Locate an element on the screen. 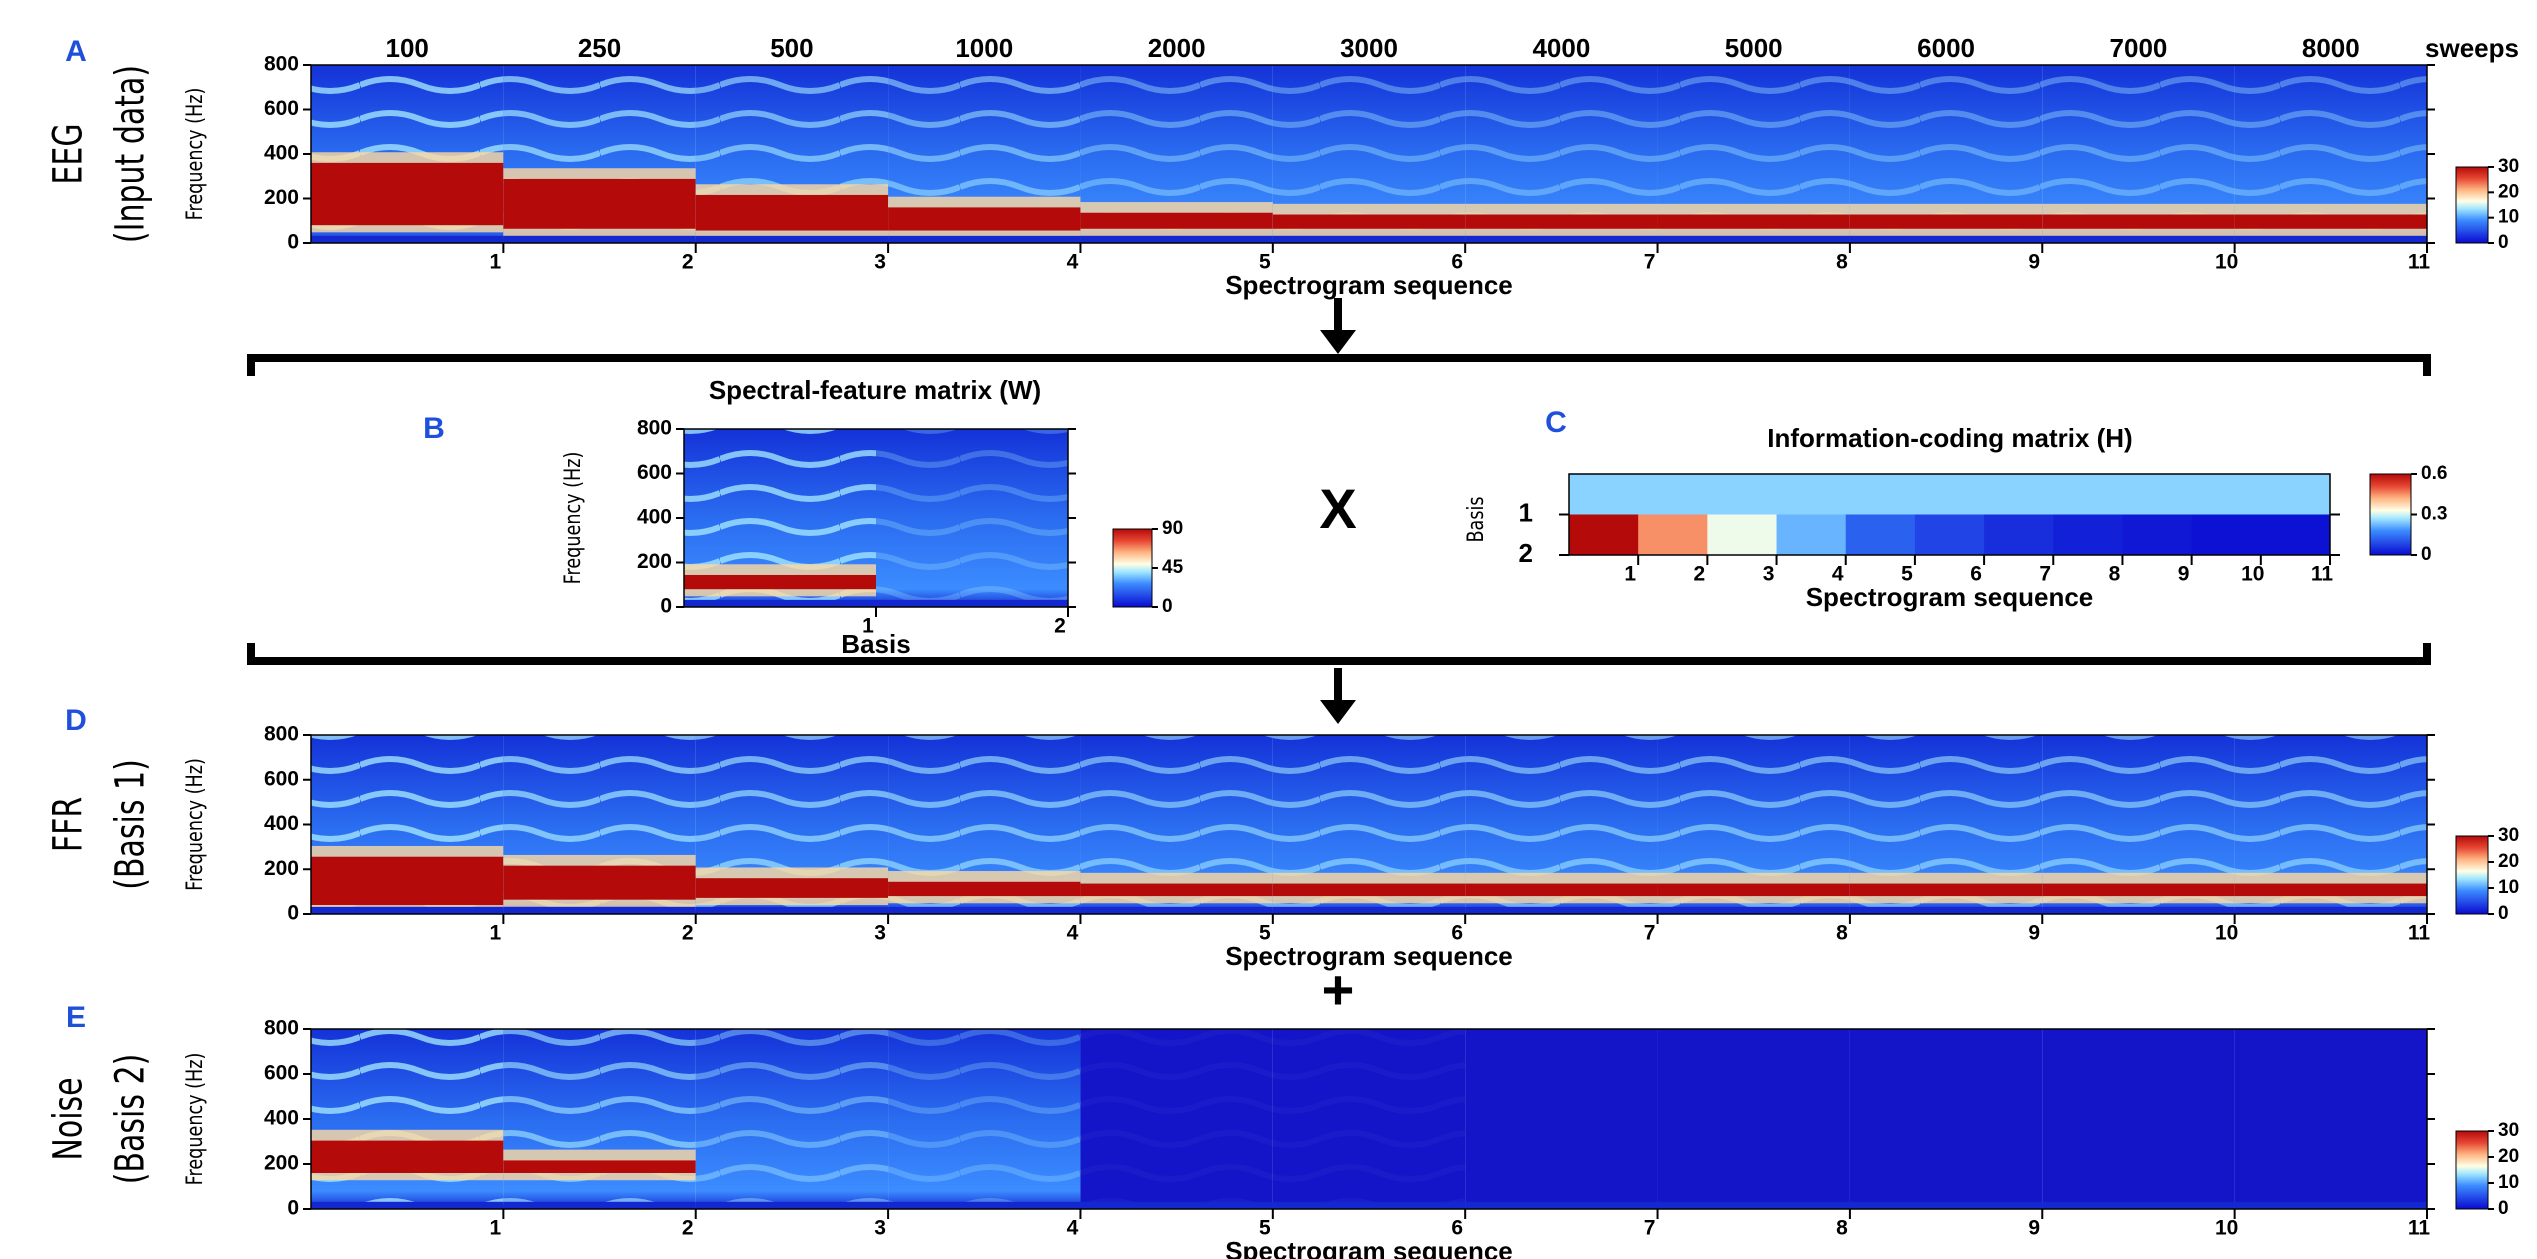 The image size is (2537, 1259). panel-title: Information-coding matrix (H) is located at coordinates (1949, 438).